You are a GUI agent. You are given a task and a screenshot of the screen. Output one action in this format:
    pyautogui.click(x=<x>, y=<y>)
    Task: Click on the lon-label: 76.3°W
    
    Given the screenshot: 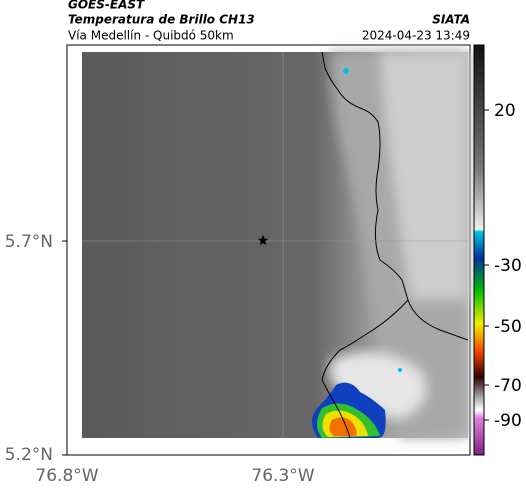 What is the action you would take?
    pyautogui.click(x=282, y=476)
    